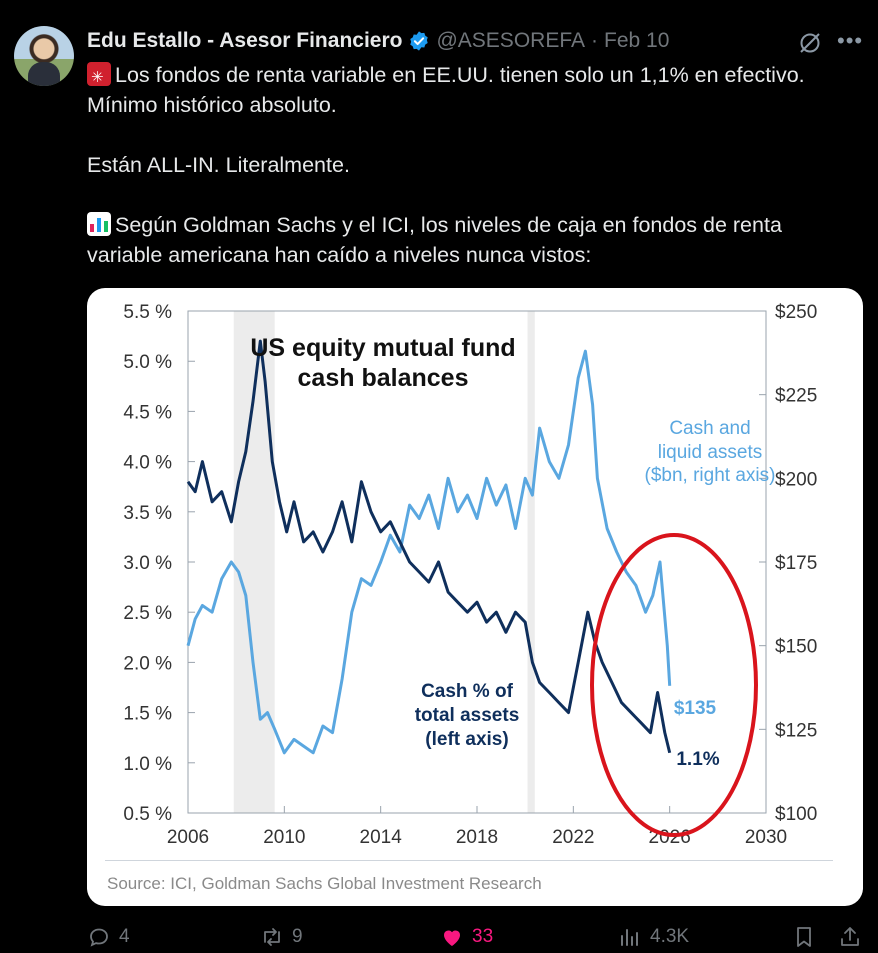  What do you see at coordinates (796, 563) in the screenshot?
I see `right-tick-label: $175` at bounding box center [796, 563].